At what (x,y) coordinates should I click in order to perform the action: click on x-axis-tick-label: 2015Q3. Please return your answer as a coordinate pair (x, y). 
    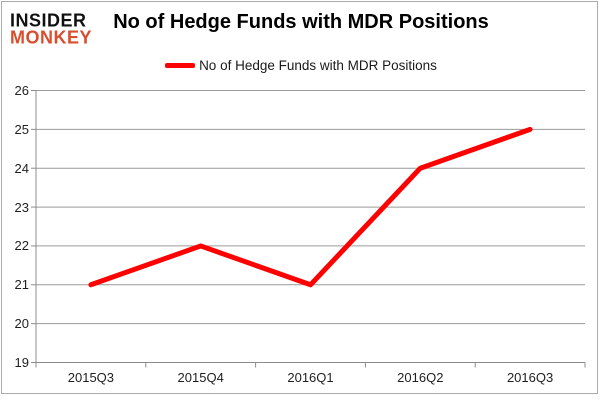
    Looking at the image, I should click on (91, 377).